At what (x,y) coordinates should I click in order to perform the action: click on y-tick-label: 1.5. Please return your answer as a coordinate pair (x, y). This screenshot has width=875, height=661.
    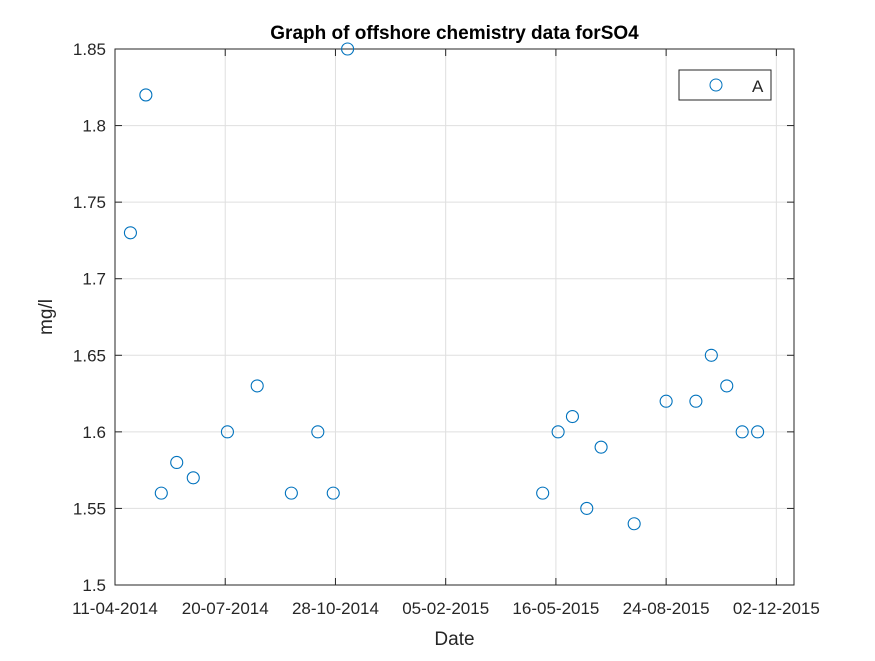
    Looking at the image, I should click on (94, 585).